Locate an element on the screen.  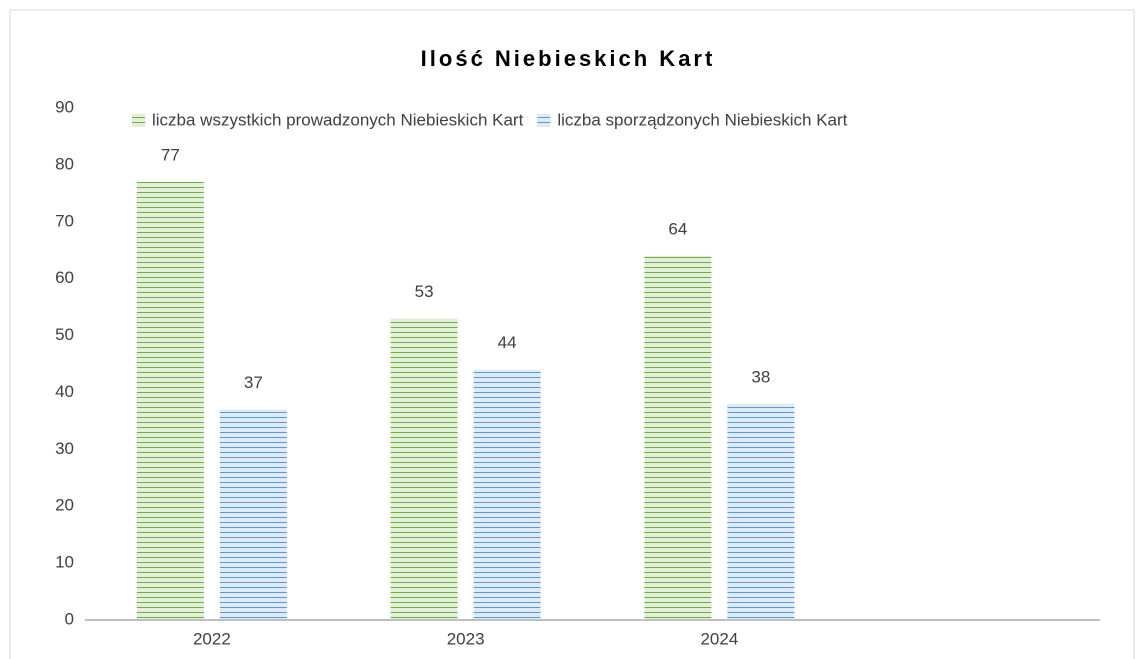
data-label: 64 is located at coordinates (677, 228).